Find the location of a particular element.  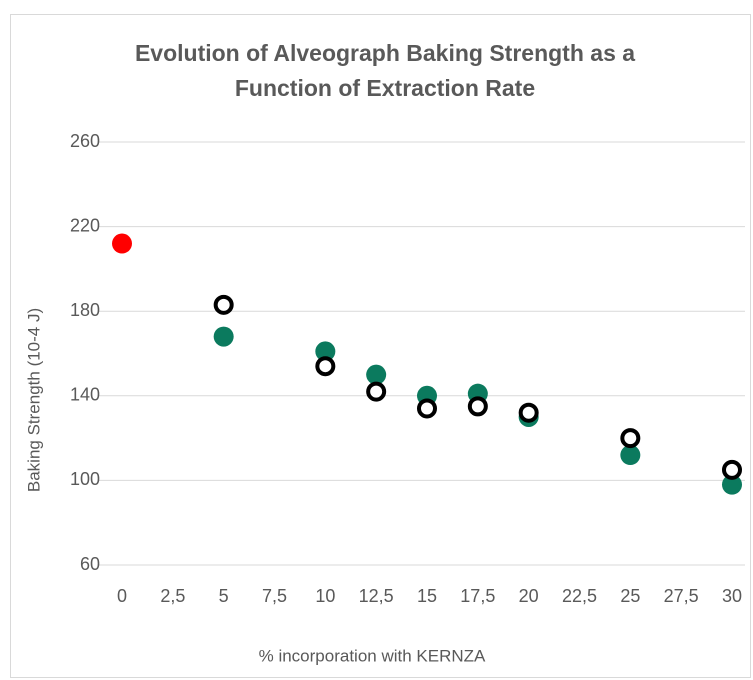

x-tick-label: 2,5 is located at coordinates (172, 596).